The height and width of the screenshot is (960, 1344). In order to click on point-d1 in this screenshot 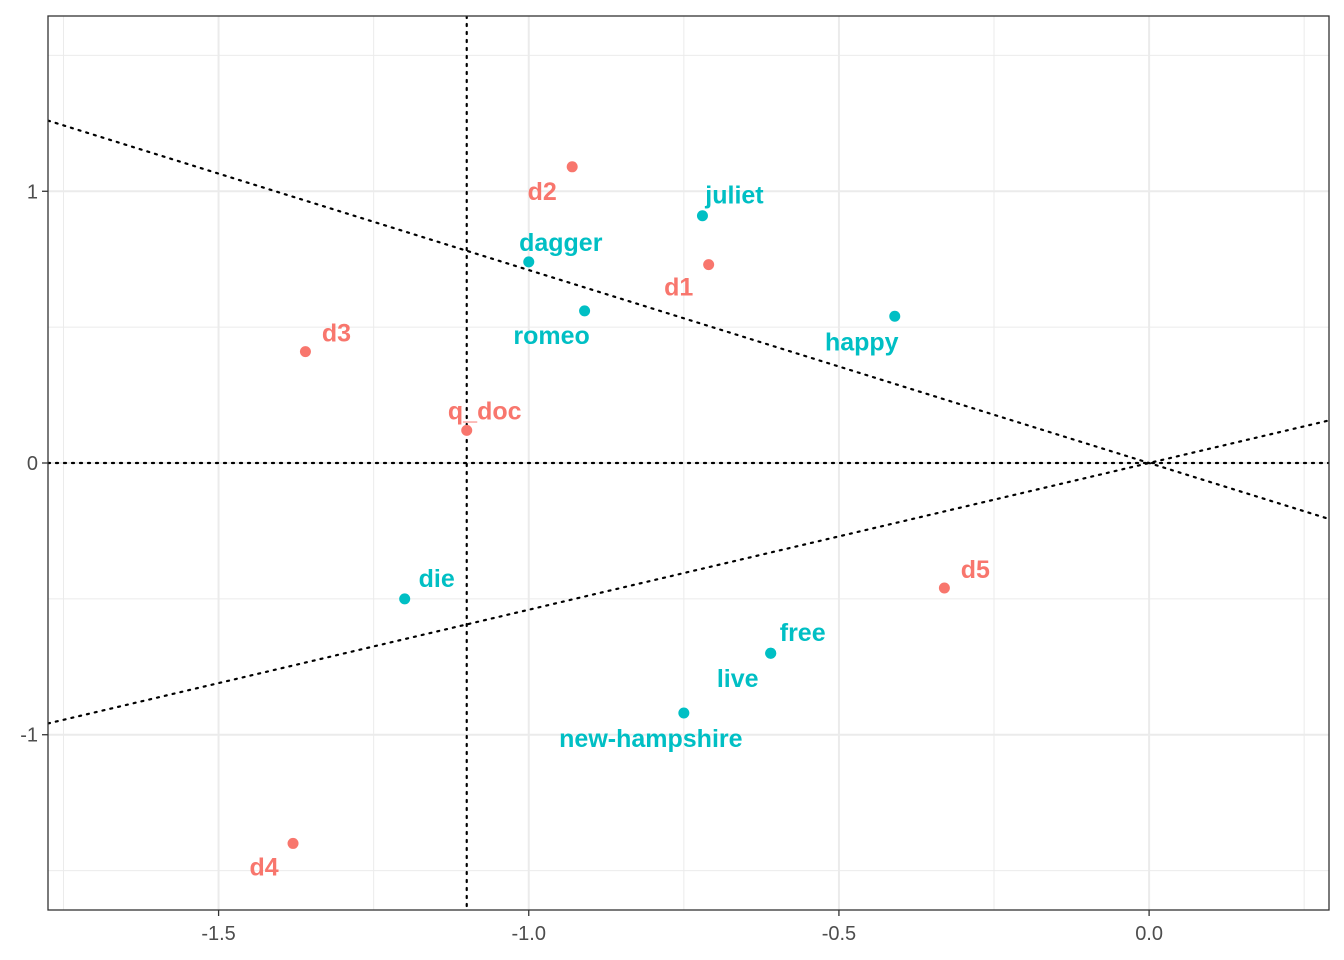, I will do `click(709, 265)`.